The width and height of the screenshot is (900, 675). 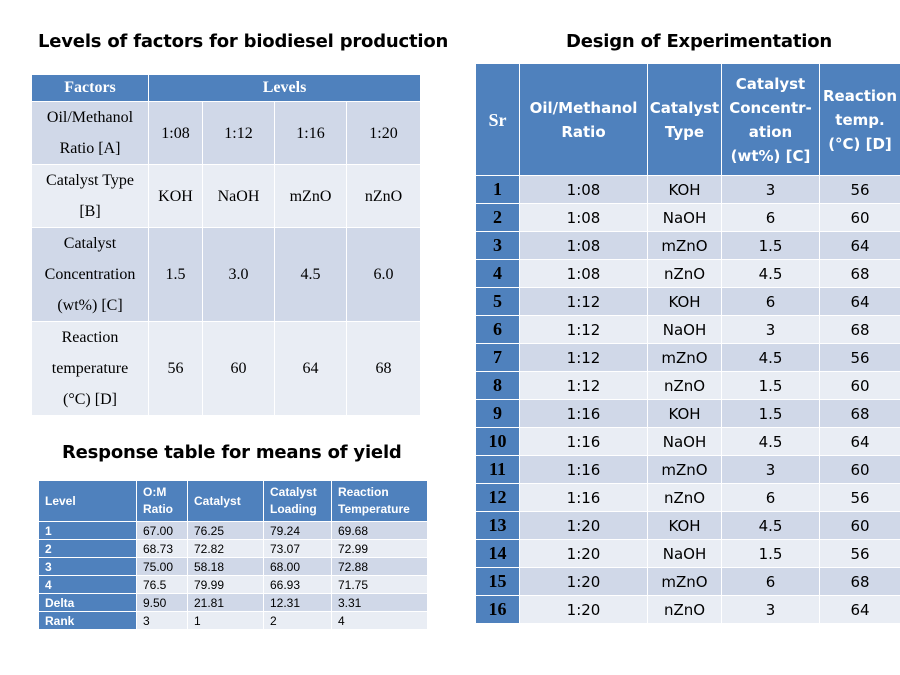 What do you see at coordinates (497, 553) in the screenshot?
I see `design-run-number: 14` at bounding box center [497, 553].